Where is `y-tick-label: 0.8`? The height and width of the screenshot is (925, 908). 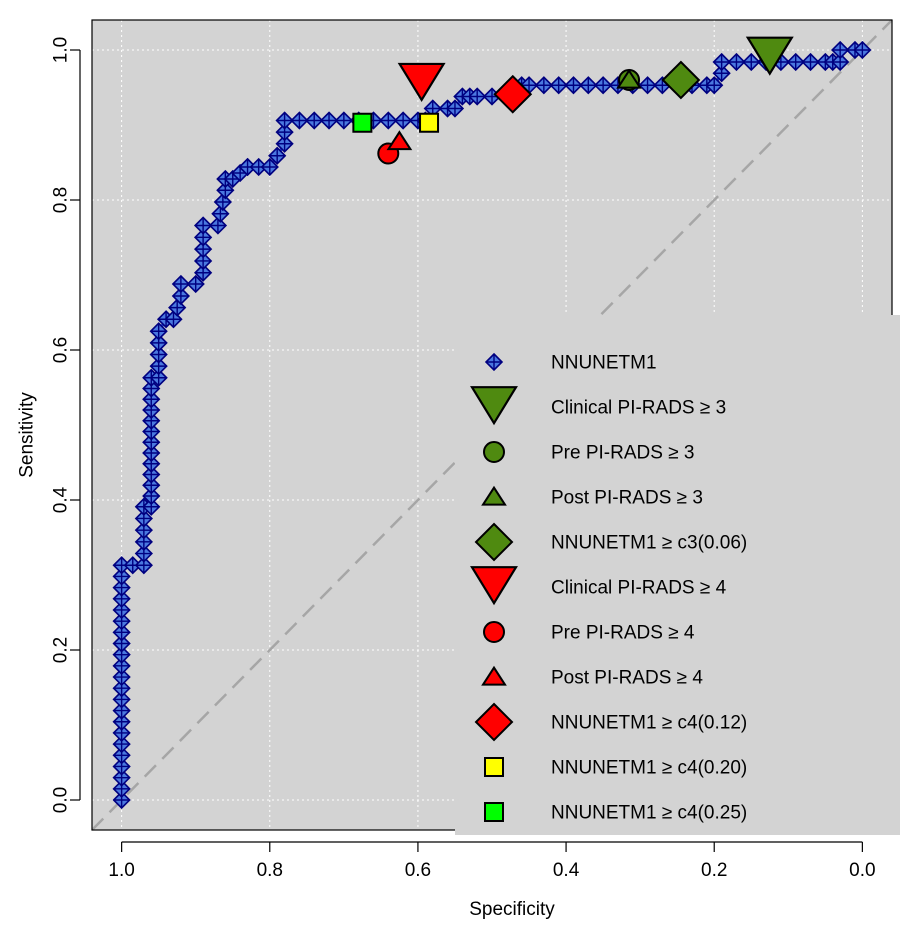 y-tick-label: 0.8 is located at coordinates (61, 200).